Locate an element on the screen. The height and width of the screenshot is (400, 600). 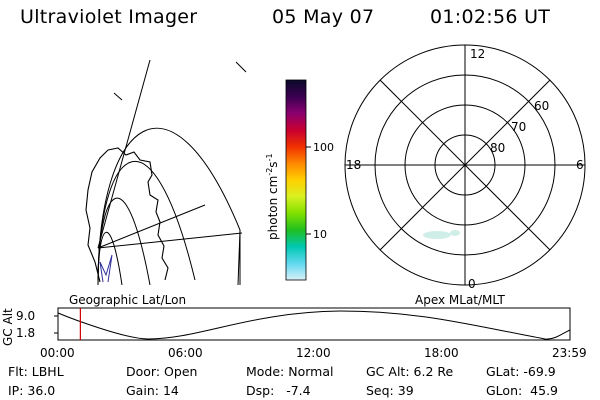
info-gc-alt: GC Alt: 6.2 Re is located at coordinates (409, 371).